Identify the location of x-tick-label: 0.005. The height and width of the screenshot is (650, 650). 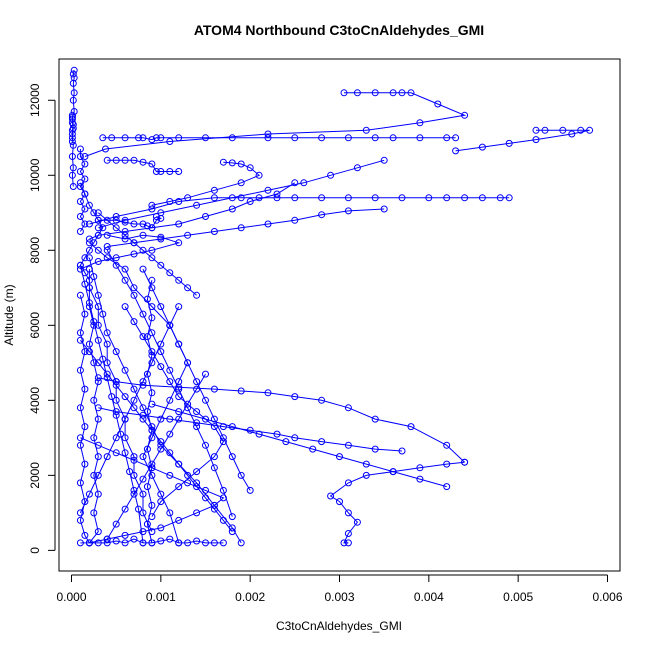
(518, 597).